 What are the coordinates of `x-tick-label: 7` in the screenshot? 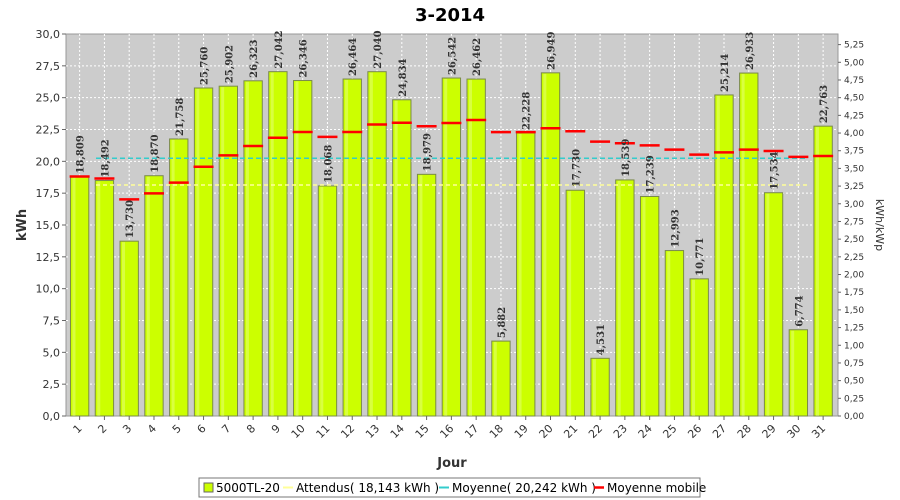 It's located at (226, 429).